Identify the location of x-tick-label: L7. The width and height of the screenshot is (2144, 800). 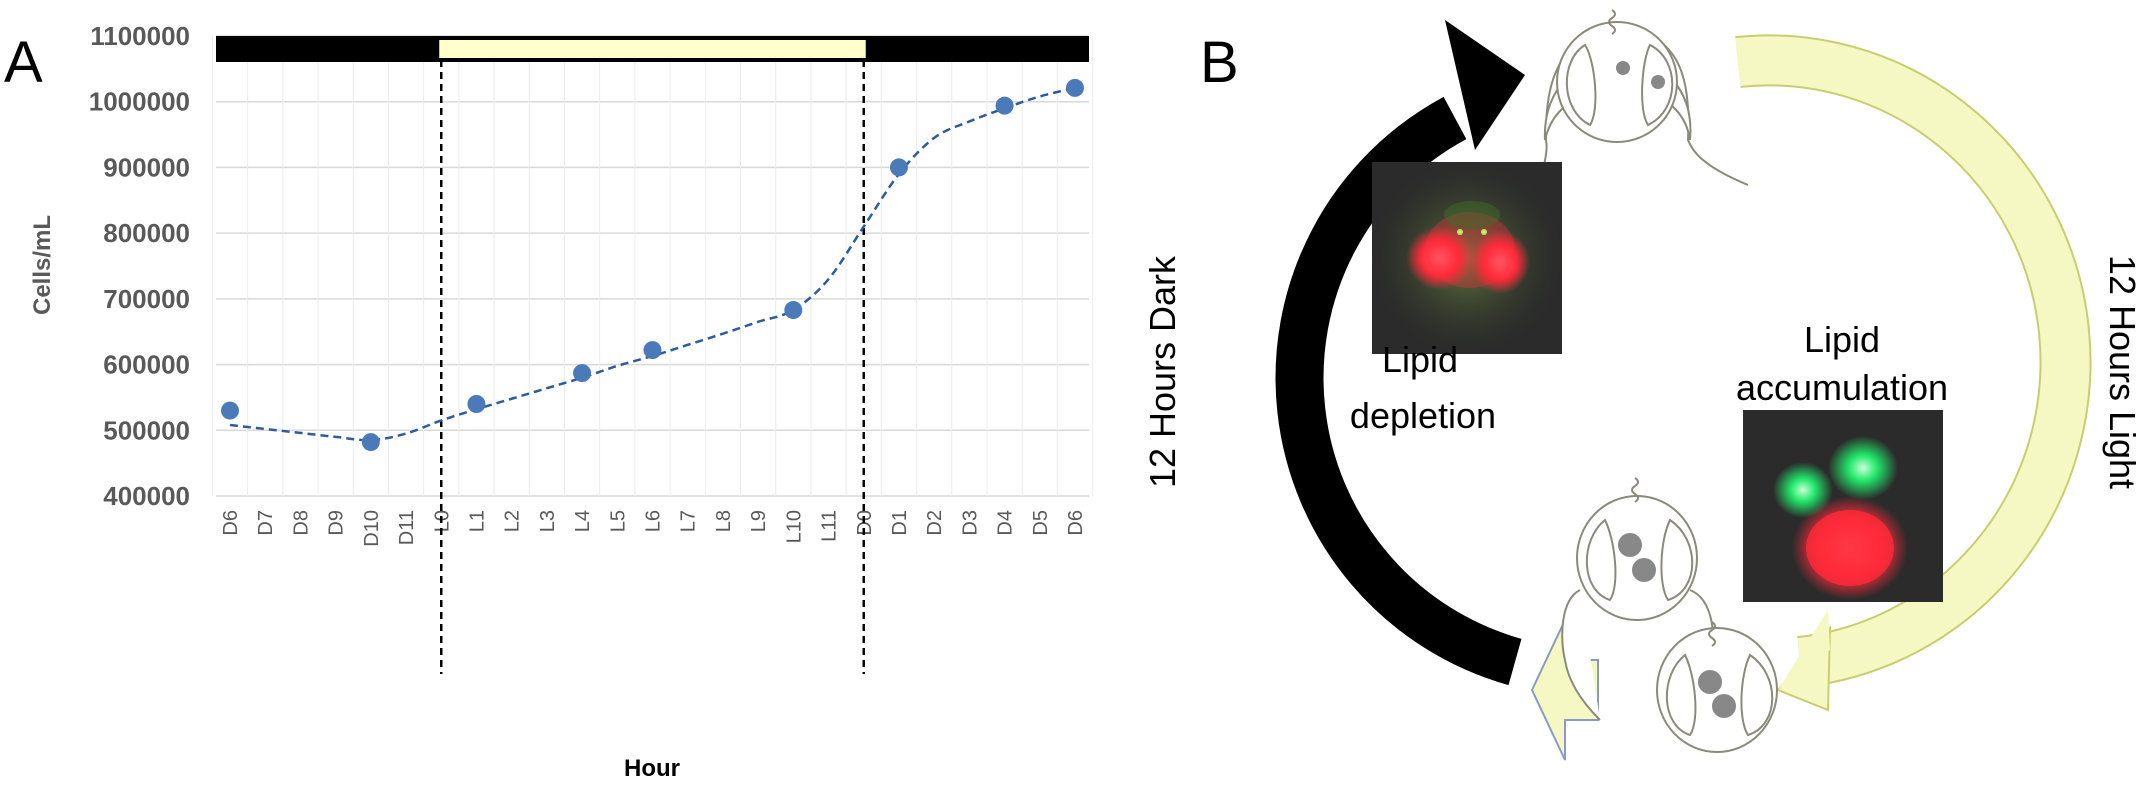
(689, 521).